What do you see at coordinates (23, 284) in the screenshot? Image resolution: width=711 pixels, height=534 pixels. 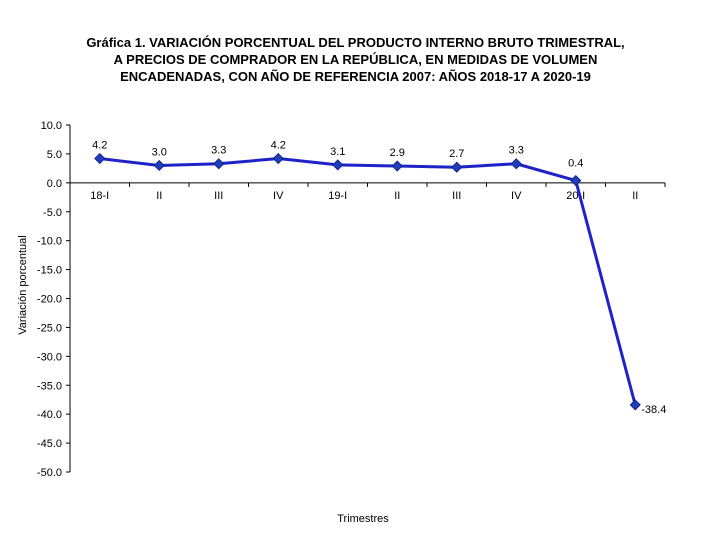 I see `y-axis-label: Variación porcentual` at bounding box center [23, 284].